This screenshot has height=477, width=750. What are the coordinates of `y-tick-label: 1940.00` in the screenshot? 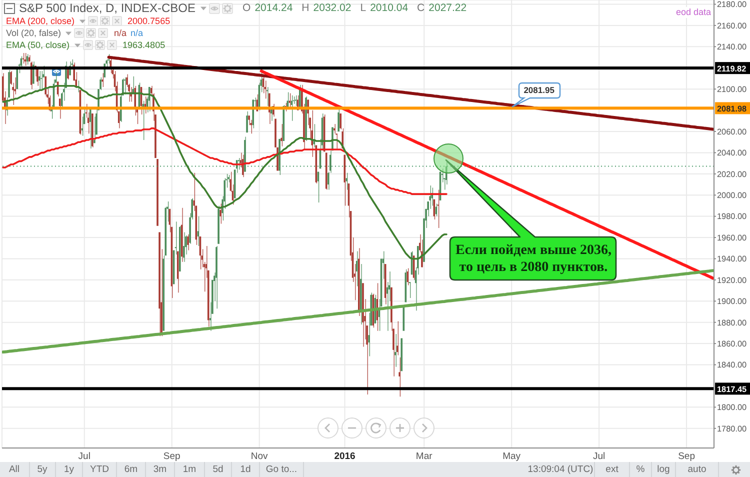 It's located at (732, 259).